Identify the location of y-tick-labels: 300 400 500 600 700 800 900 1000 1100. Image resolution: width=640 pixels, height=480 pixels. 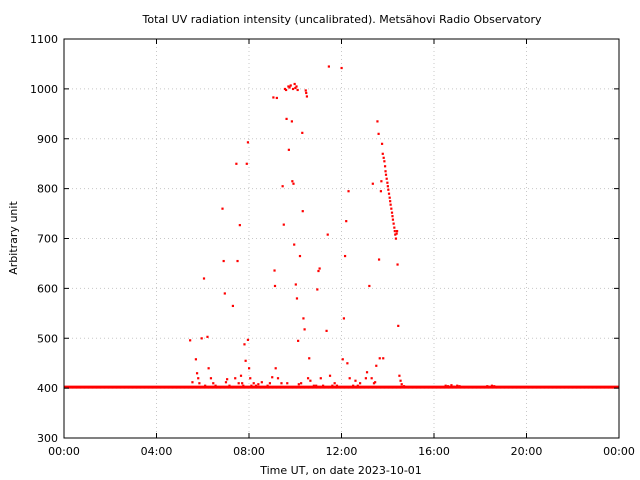
(44, 239).